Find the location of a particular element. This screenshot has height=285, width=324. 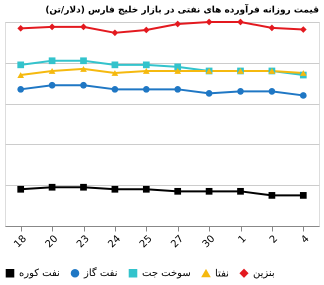

x-tick-label: 25 is located at coordinates (146, 242).